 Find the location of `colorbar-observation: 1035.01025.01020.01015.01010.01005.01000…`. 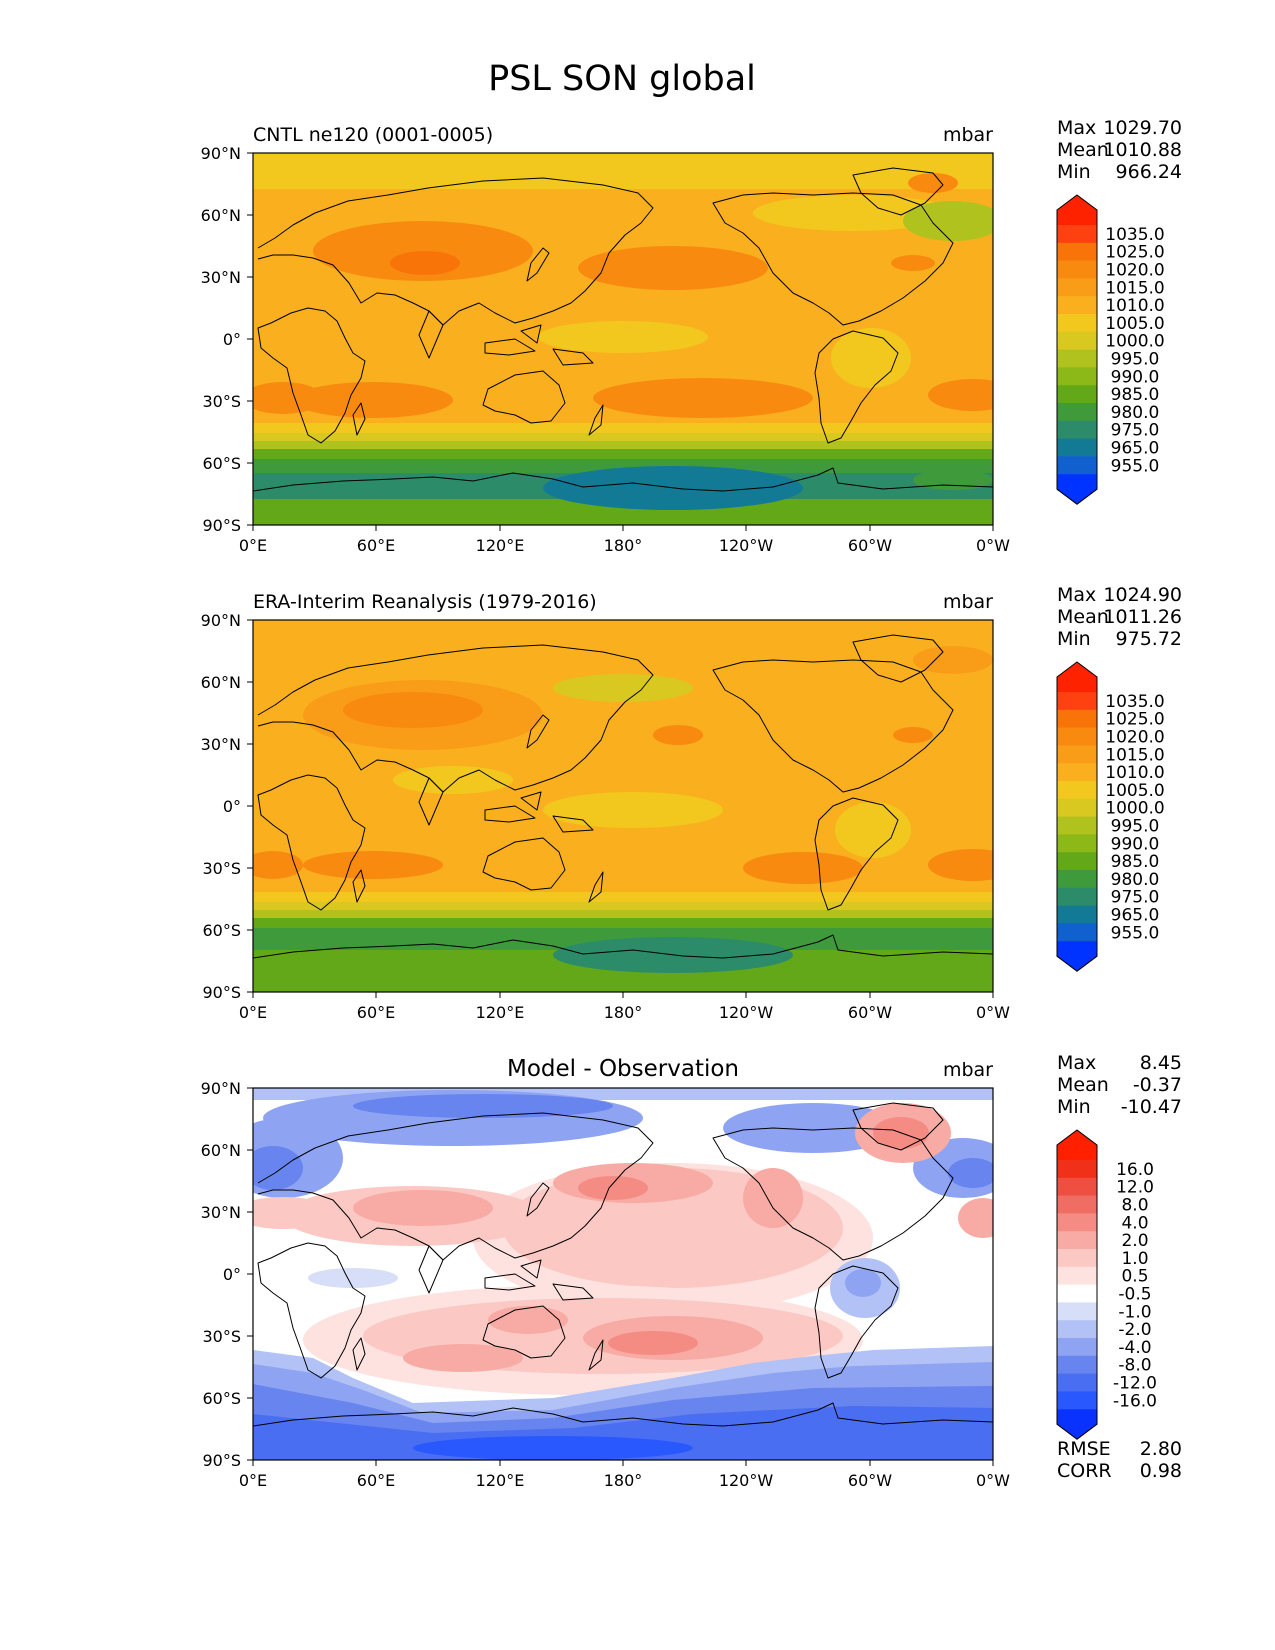

colorbar-observation: 1035.01025.01020.01015.01010.01005.01000… is located at coordinates (1110, 816).